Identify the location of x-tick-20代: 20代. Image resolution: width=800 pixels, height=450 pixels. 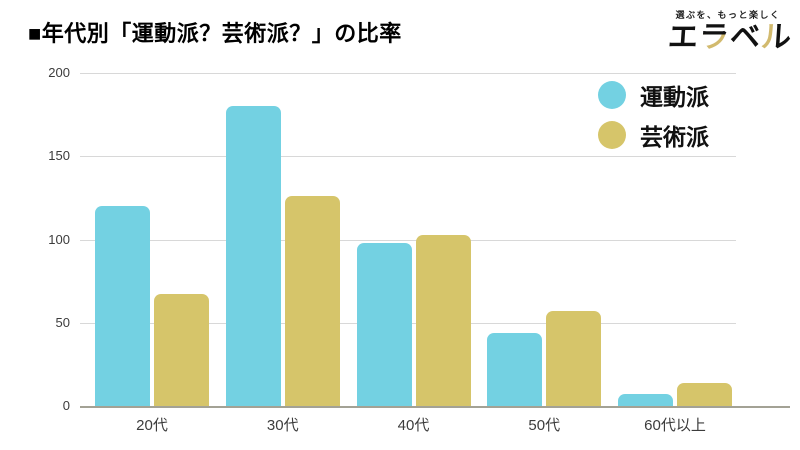
(152, 425).